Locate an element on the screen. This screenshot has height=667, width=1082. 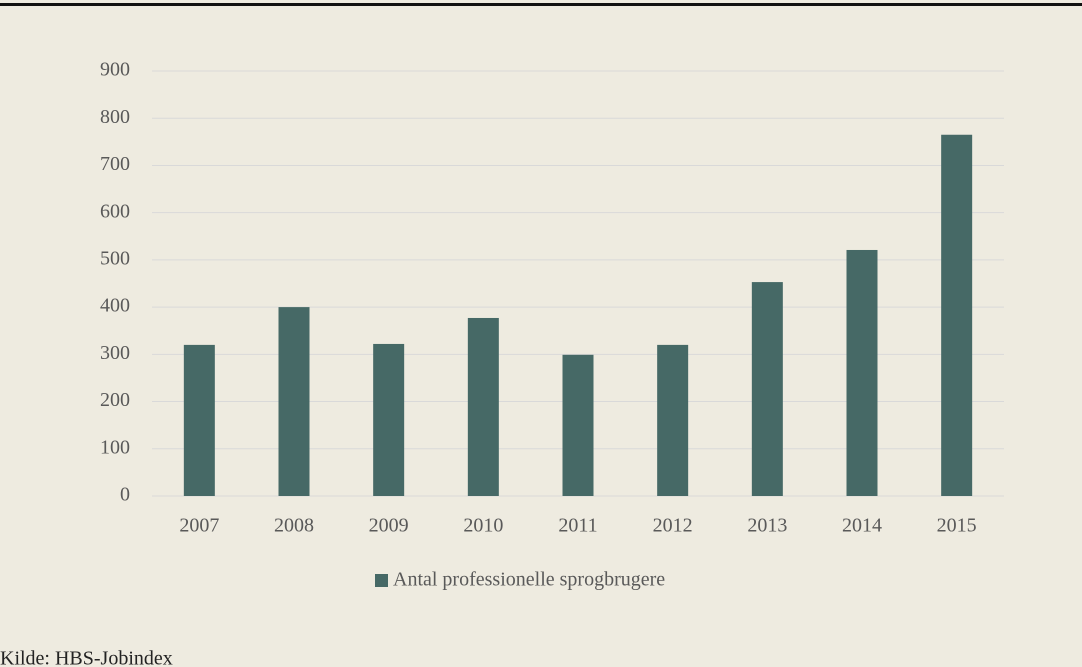
y-tick-label: 800 is located at coordinates (115, 117).